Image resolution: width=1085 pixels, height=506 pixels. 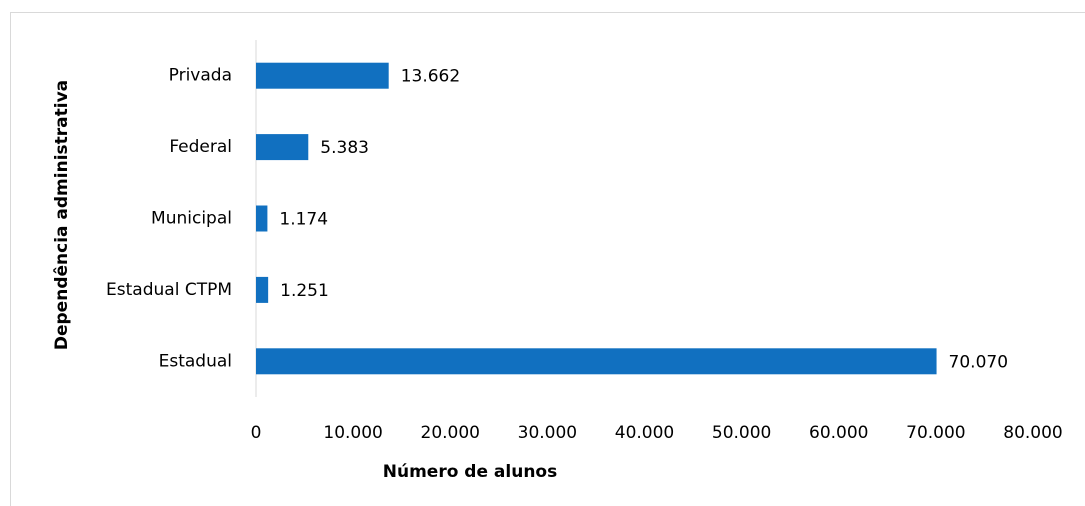 I want to click on y-tick-label: Privada, so click(x=200, y=76).